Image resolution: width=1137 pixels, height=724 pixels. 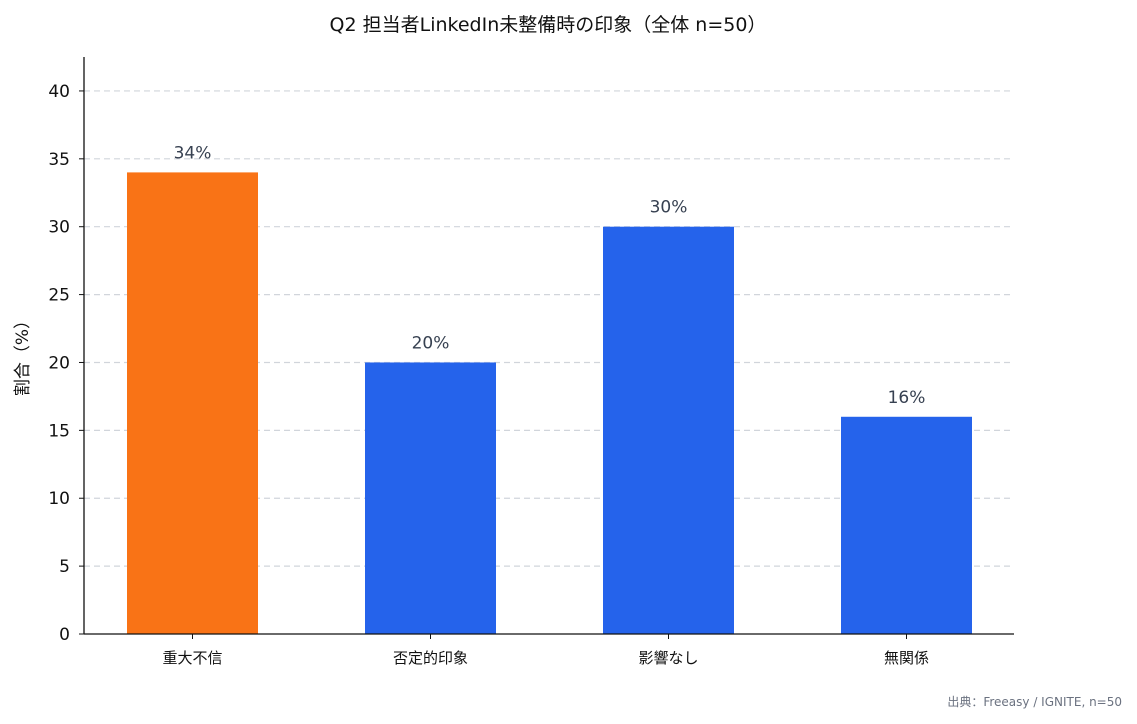 I want to click on value-label: 34%, so click(x=193, y=153).